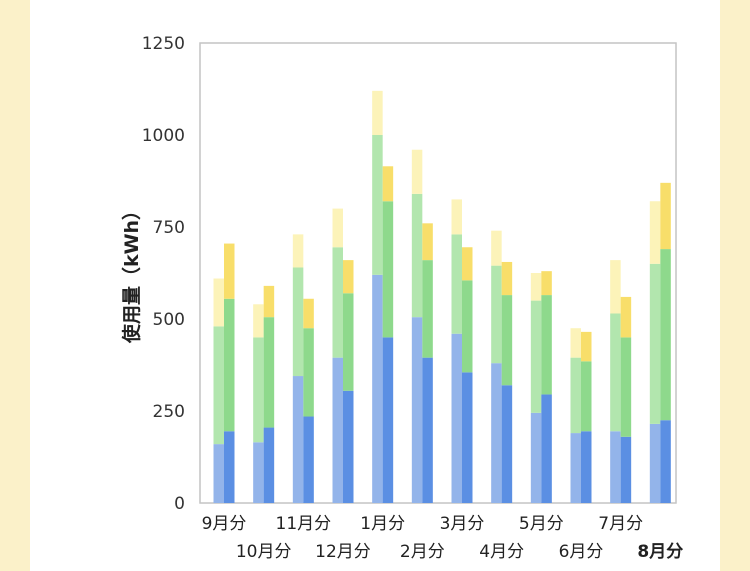 This screenshot has height=571, width=750. Describe the element at coordinates (179, 504) in the screenshot. I see `y-tick-label: 0` at that location.